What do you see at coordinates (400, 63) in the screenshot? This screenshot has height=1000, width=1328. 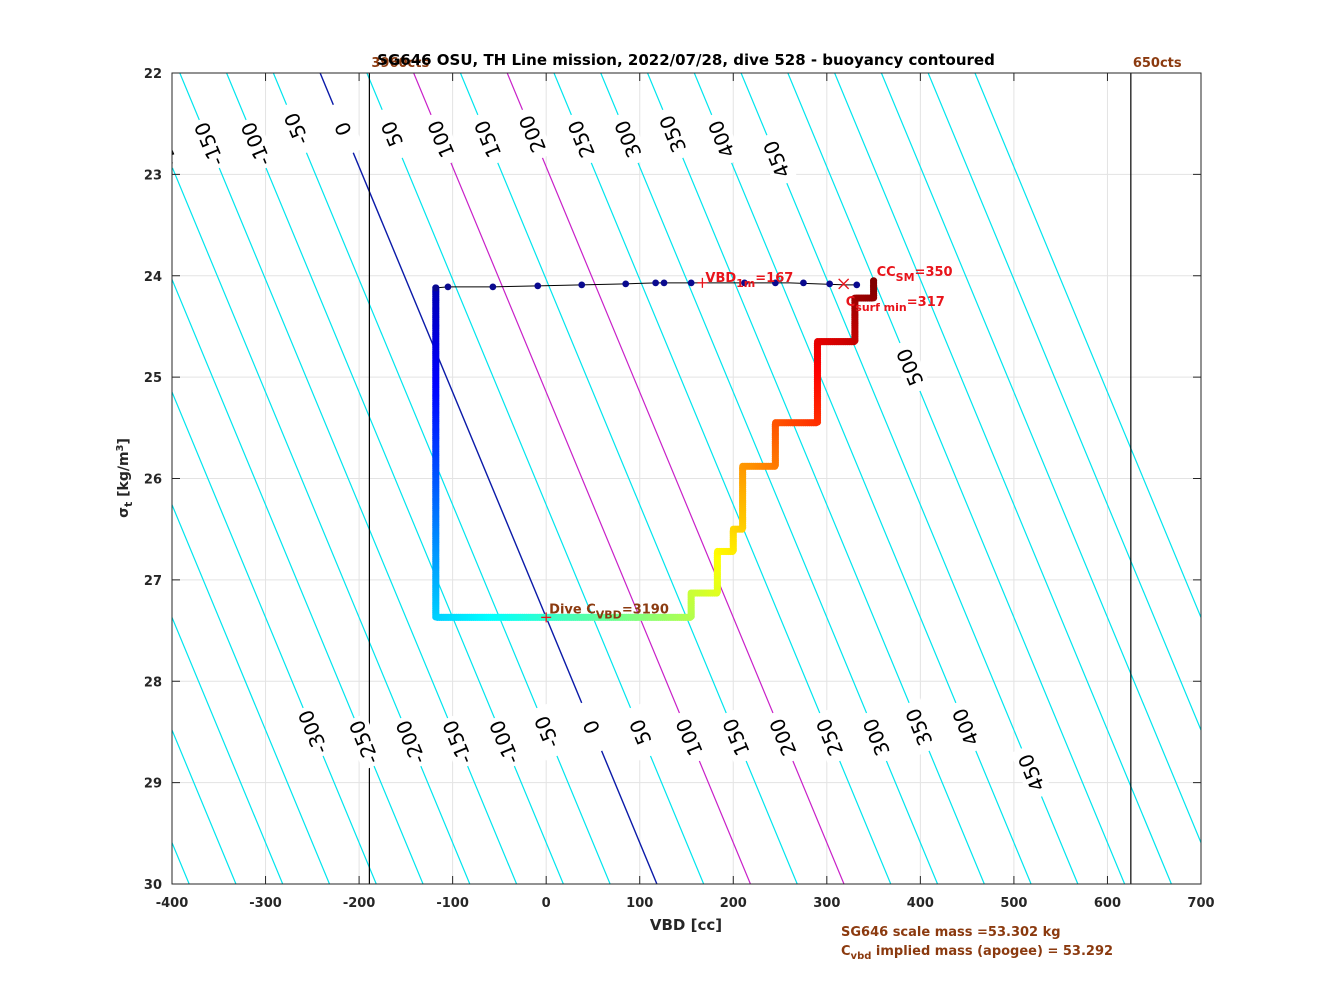 I see `vbd-limit-label: 3960cts` at bounding box center [400, 63].